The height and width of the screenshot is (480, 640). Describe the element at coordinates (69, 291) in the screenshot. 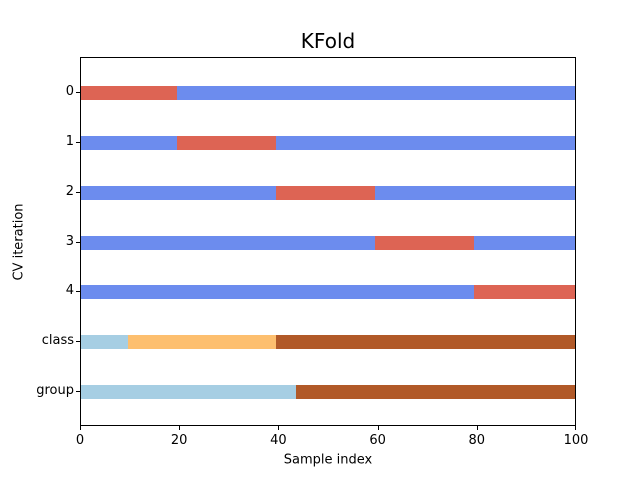

I see `y-tick-label-4: 4` at that location.